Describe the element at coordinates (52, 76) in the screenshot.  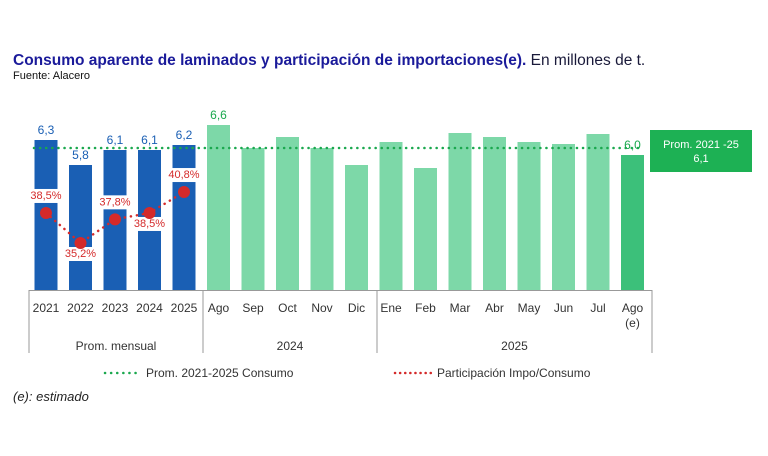
I see `source-note: Fuente: Alacero` at that location.